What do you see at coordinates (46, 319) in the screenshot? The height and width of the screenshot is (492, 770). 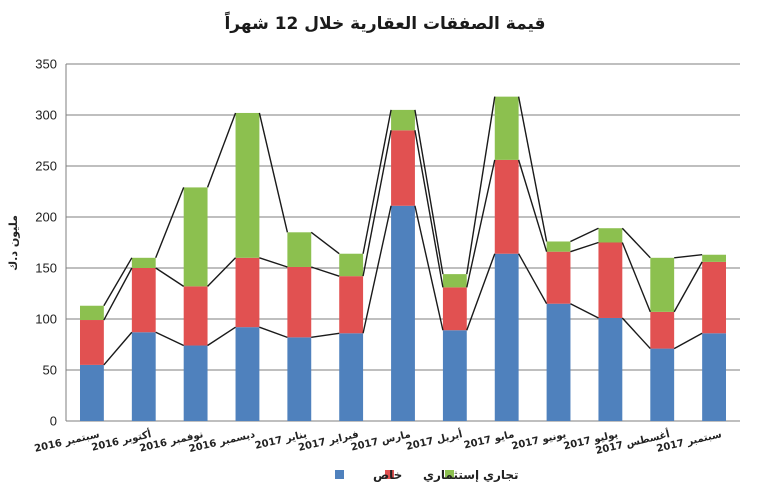 I see `y-tick-label: 100` at bounding box center [46, 319].